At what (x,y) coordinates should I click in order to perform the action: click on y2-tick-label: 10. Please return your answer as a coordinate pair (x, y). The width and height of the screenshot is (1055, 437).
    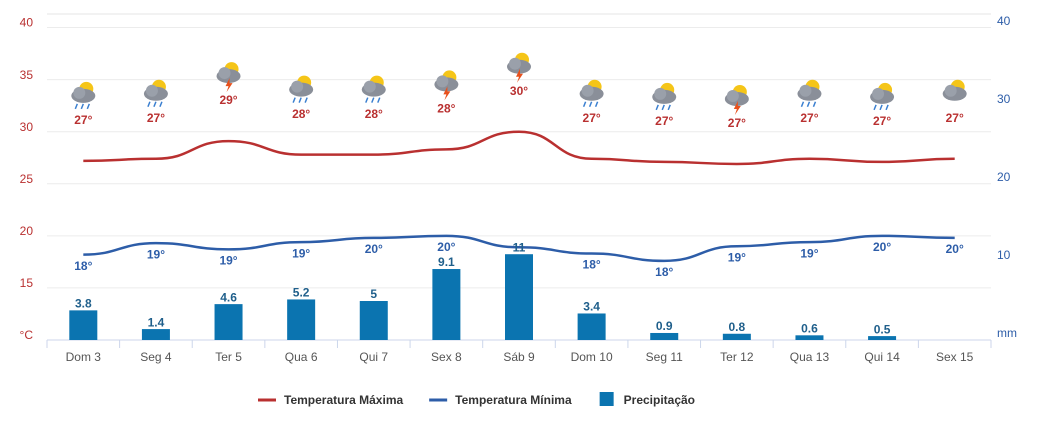
    Looking at the image, I should click on (1004, 255).